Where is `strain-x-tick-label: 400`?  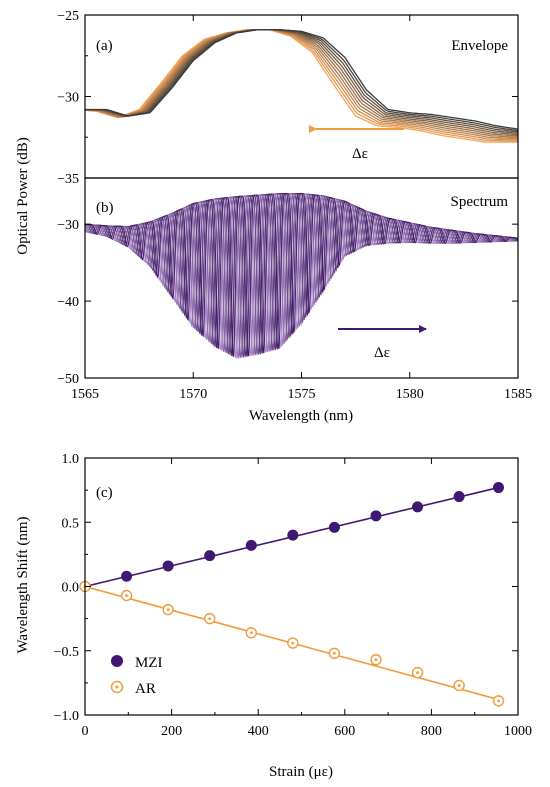
strain-x-tick-label: 400 is located at coordinates (258, 731).